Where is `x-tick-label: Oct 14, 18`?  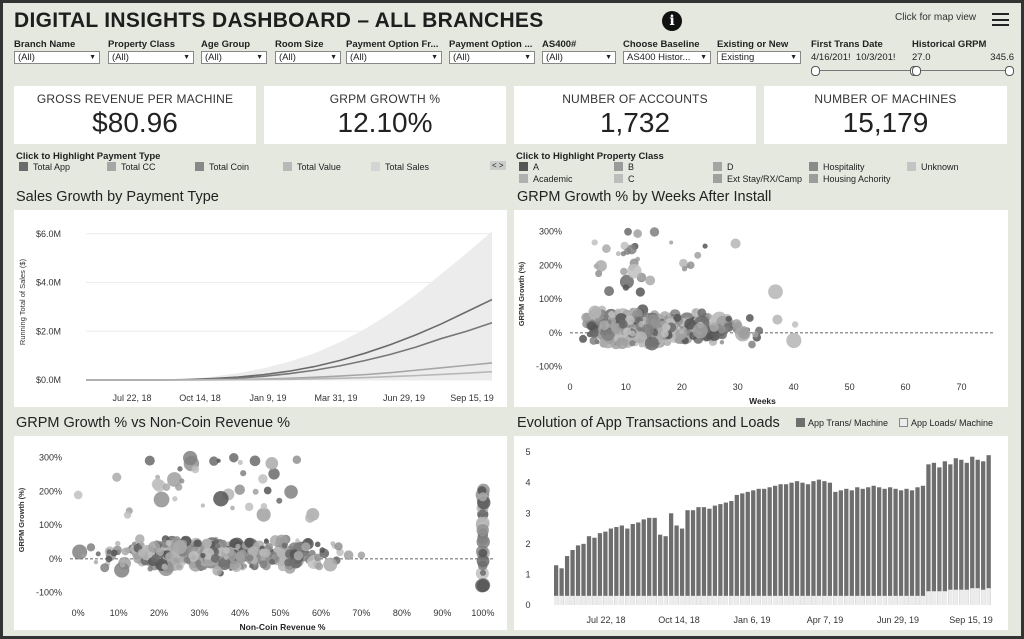 x-tick-label: Oct 14, 18 is located at coordinates (200, 398).